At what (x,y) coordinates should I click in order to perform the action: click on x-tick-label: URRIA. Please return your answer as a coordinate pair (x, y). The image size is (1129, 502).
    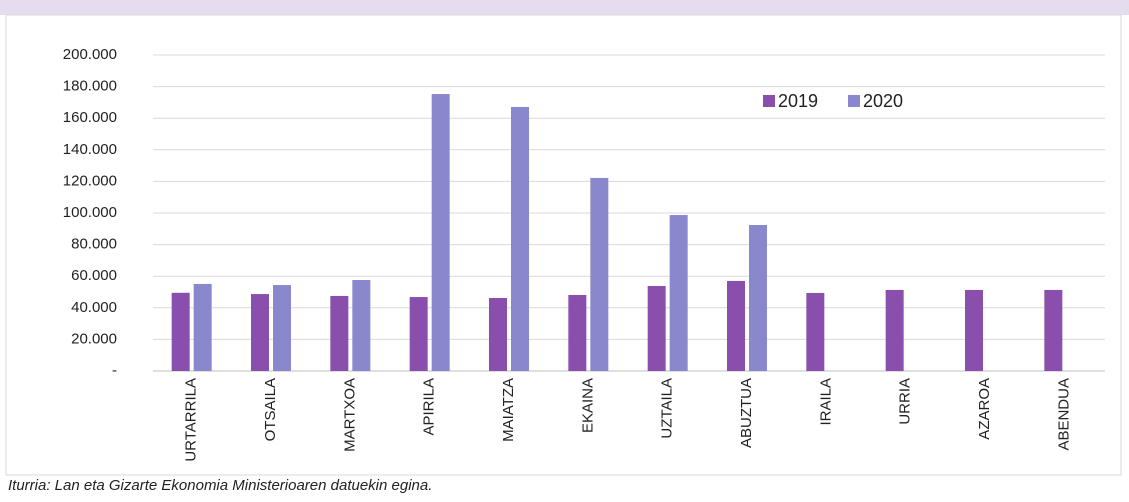
    Looking at the image, I should click on (905, 401).